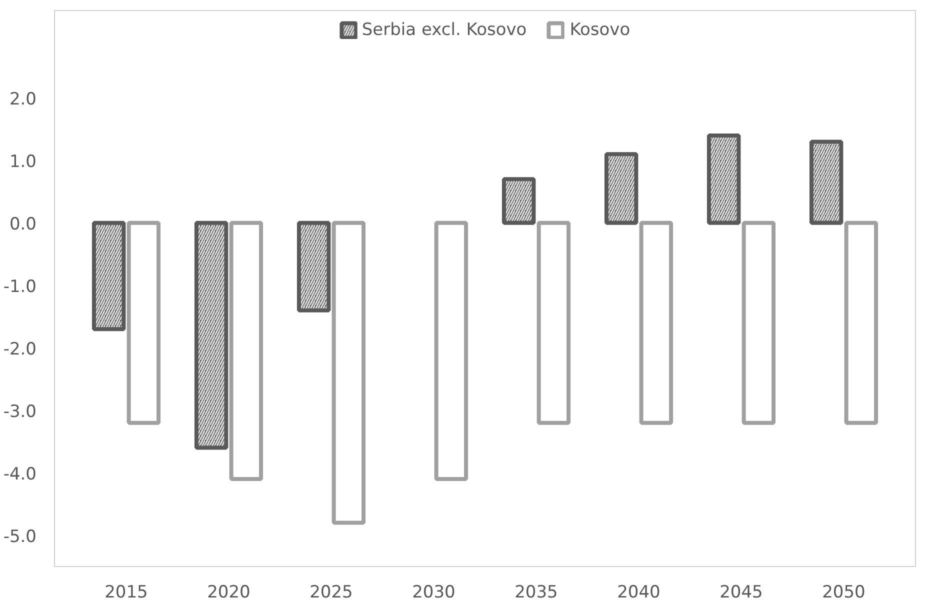  Describe the element at coordinates (19, 349) in the screenshot. I see `y-tick-label: -2.0` at that location.